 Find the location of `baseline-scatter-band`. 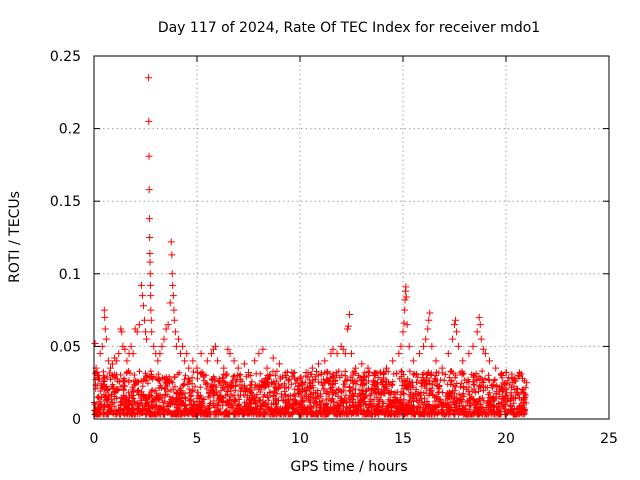

baseline-scatter-band is located at coordinates (310, 393).